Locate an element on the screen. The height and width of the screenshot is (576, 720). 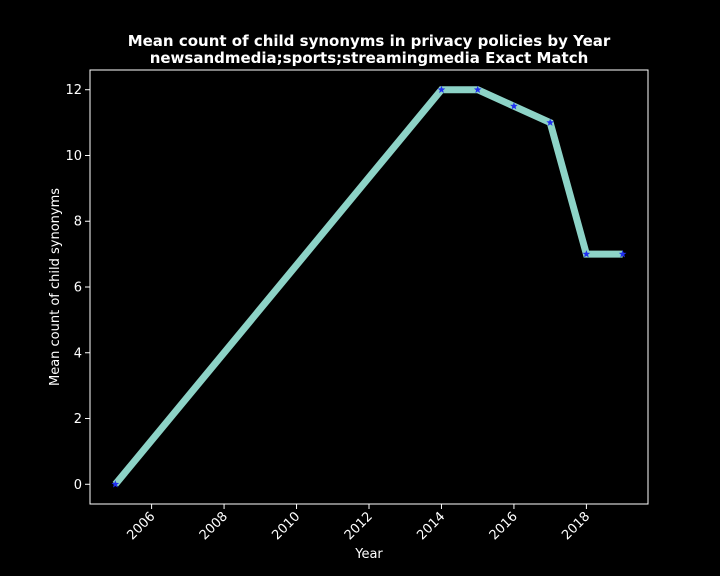
x-tick-label: 2016 is located at coordinates (504, 526).